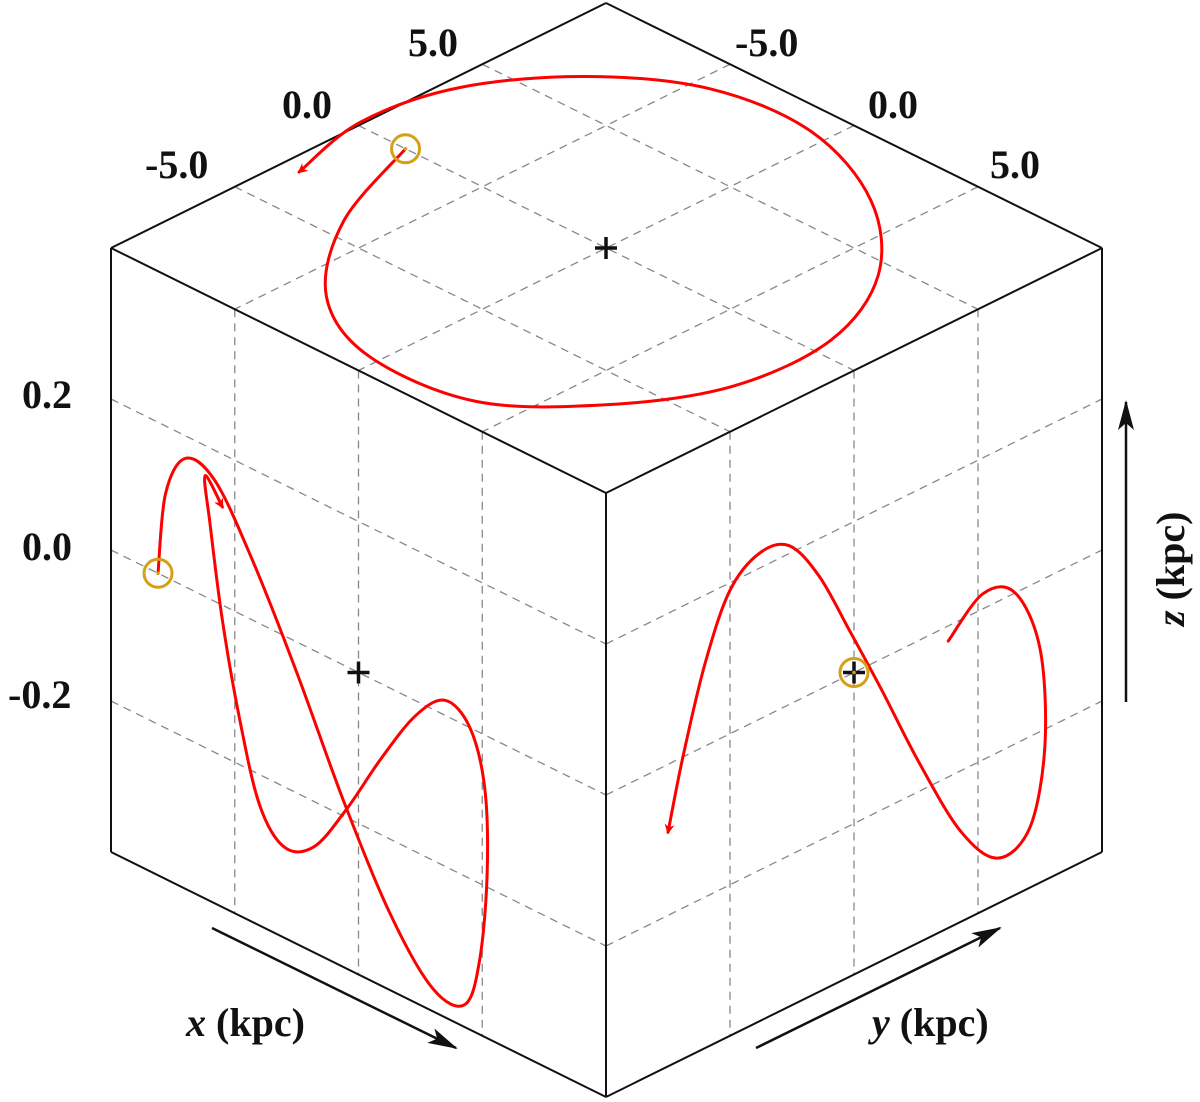 Image resolution: width=1200 pixels, height=1102 pixels. What do you see at coordinates (854, 521) in the screenshot?
I see `grid-line-right-horizontal` at bounding box center [854, 521].